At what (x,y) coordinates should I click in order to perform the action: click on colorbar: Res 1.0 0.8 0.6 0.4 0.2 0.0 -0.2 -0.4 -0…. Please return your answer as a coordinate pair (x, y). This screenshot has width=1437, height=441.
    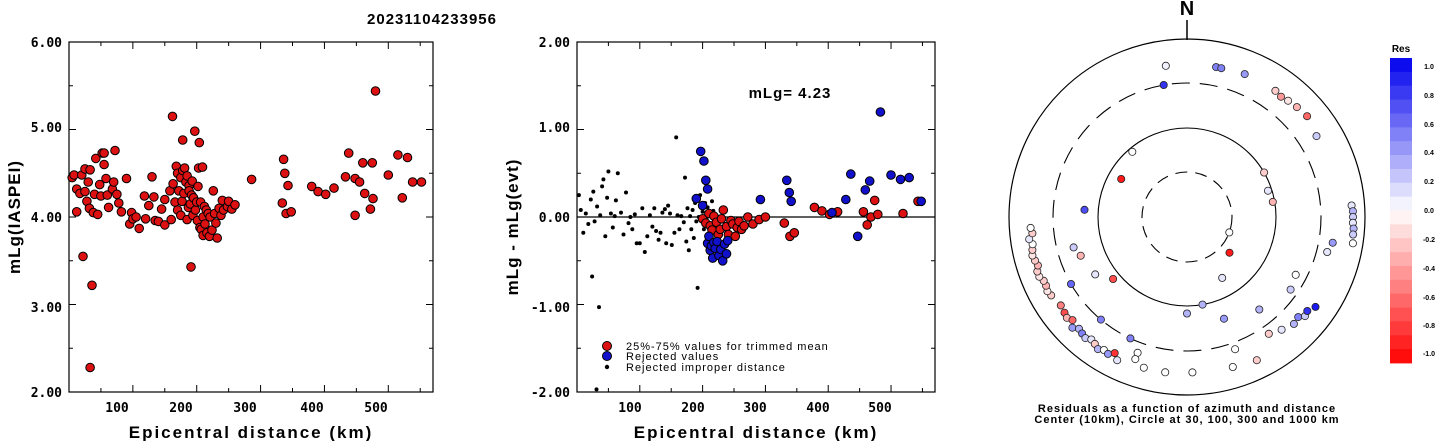
    Looking at the image, I should click on (1412, 204).